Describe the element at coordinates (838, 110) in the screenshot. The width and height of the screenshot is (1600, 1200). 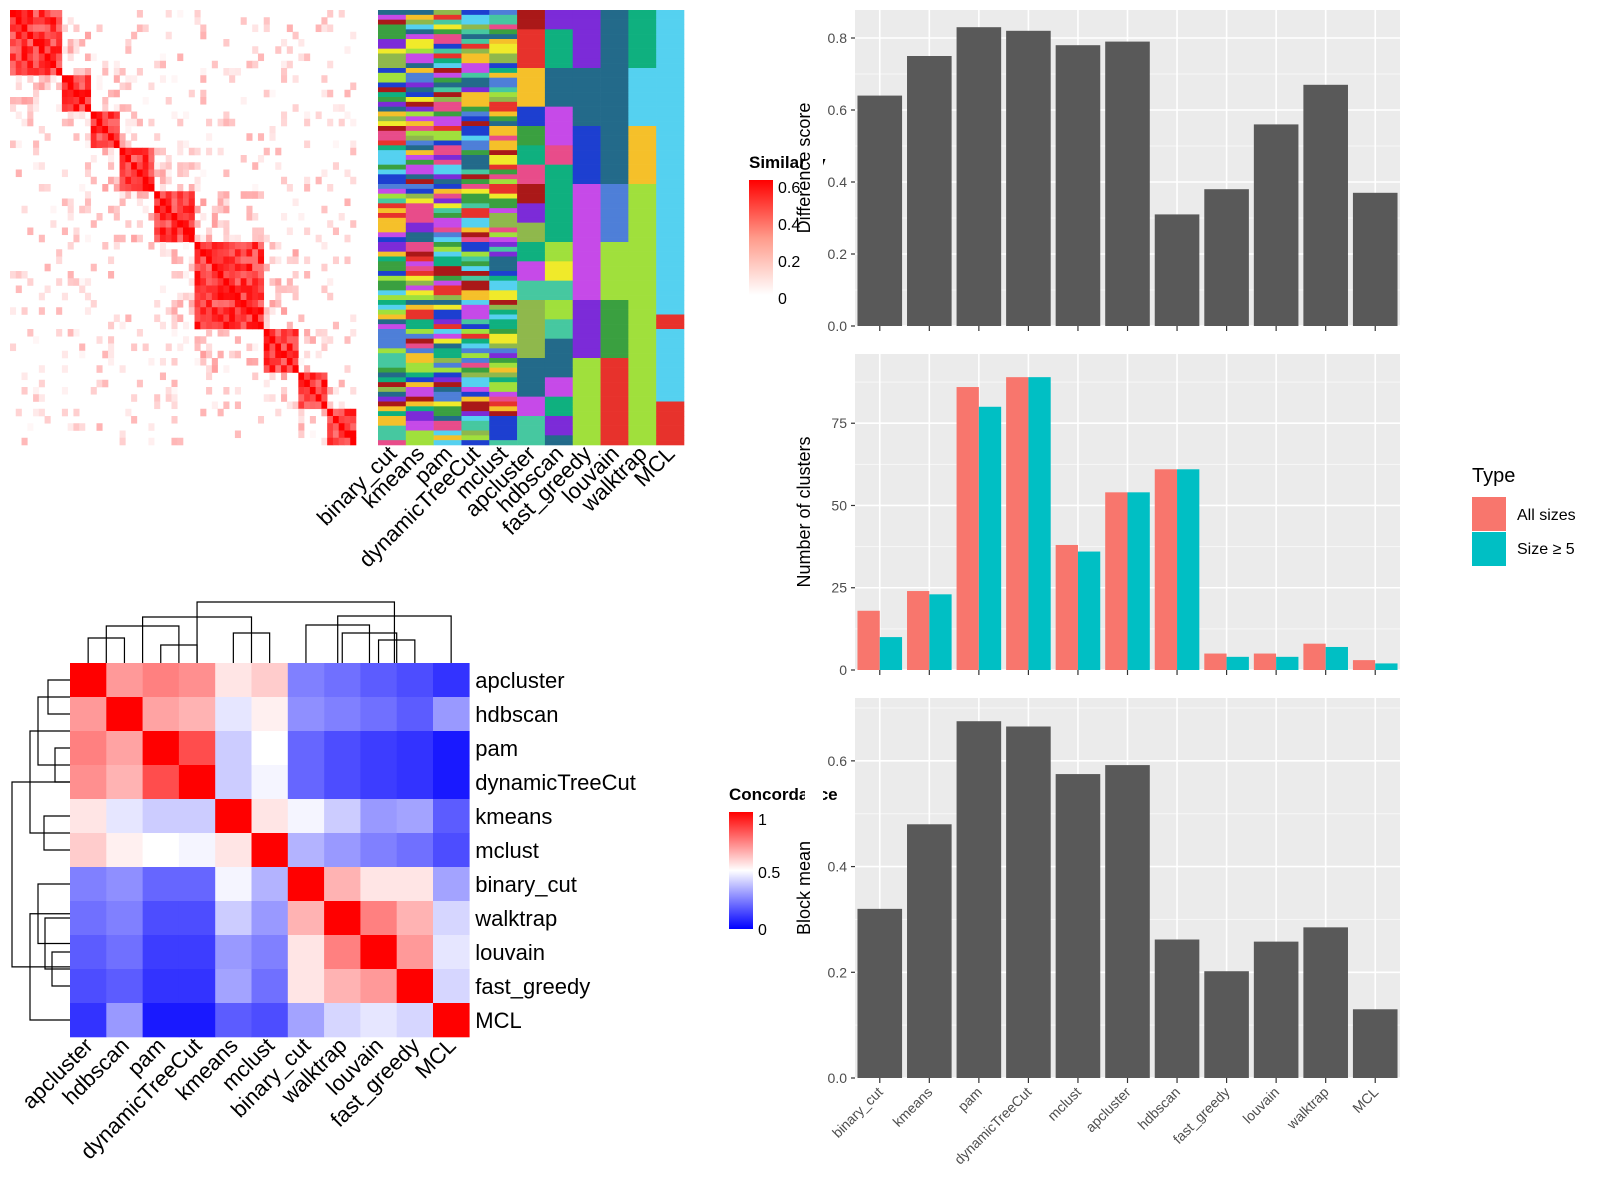
I see `y-tick-label: 0.6` at that location.